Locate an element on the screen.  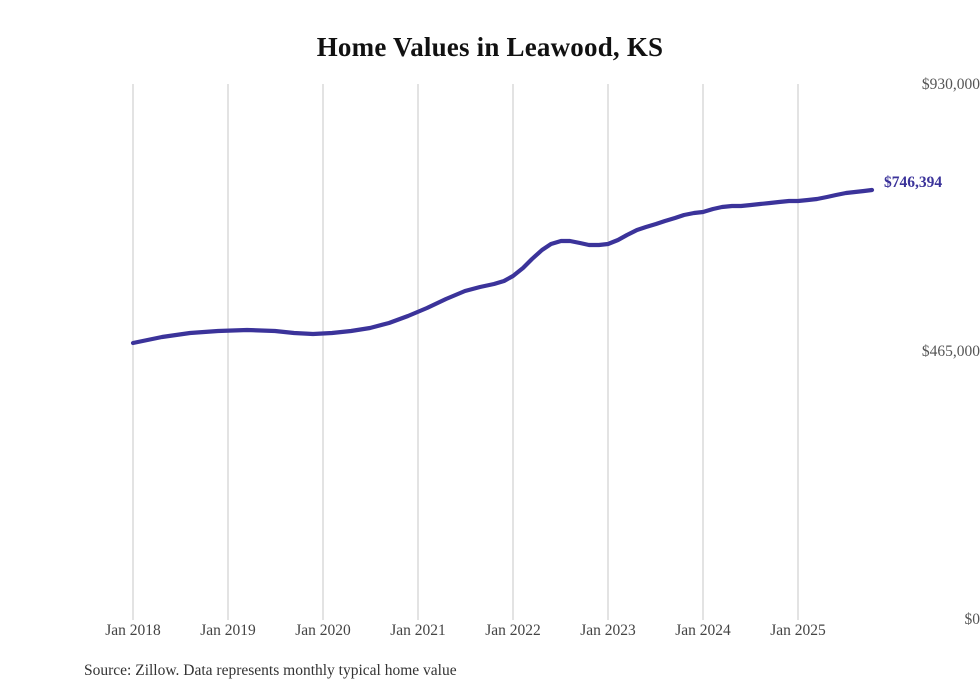
y-axis-tick-label-465000: $465,000 is located at coordinates (950, 351).